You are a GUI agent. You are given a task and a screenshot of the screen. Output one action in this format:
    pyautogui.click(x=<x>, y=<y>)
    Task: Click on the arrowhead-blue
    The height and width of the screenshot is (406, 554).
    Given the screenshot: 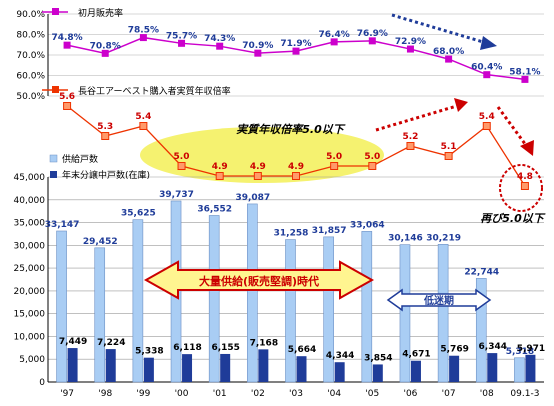 What is the action you would take?
    pyautogui.click(x=488, y=43)
    